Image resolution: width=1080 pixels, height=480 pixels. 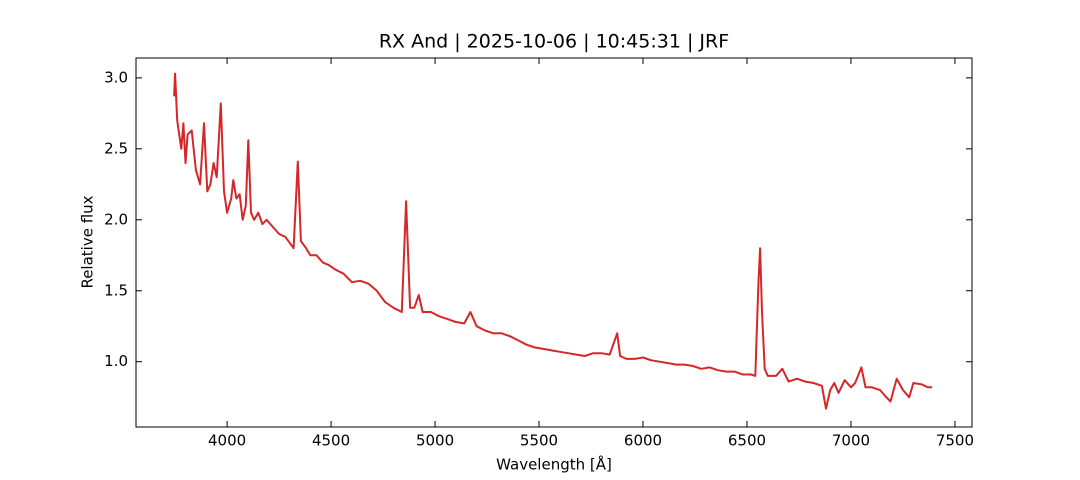 I want to click on x-tick-label: 5000, so click(x=435, y=441).